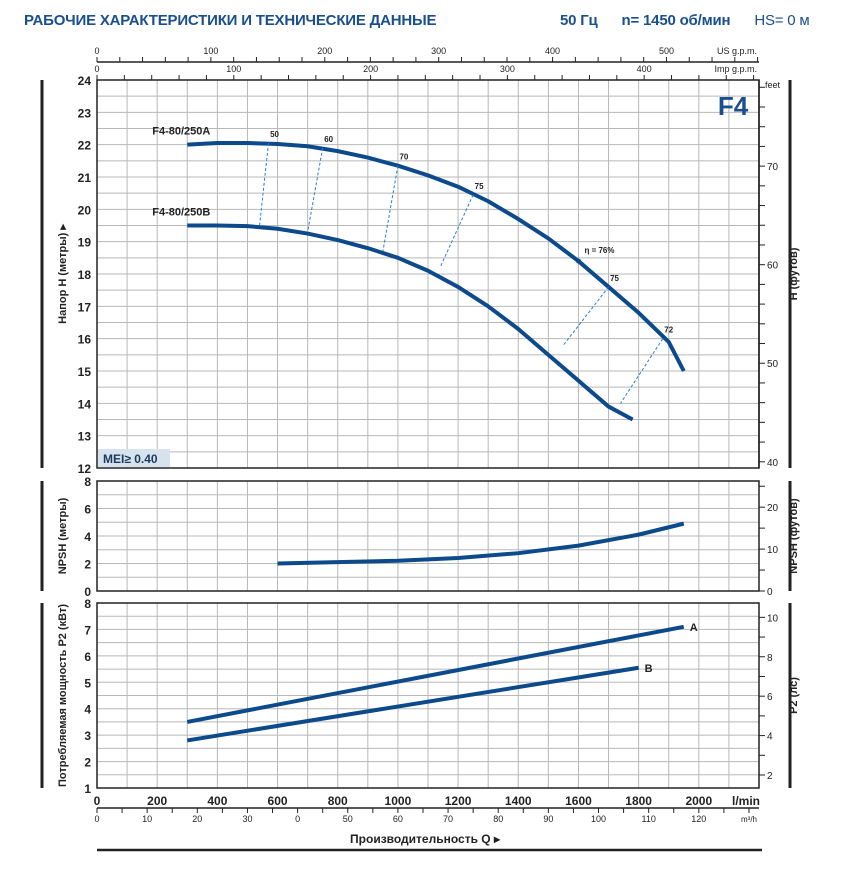 The image size is (864, 880). I want to click on power-curve-label: A, so click(694, 628).